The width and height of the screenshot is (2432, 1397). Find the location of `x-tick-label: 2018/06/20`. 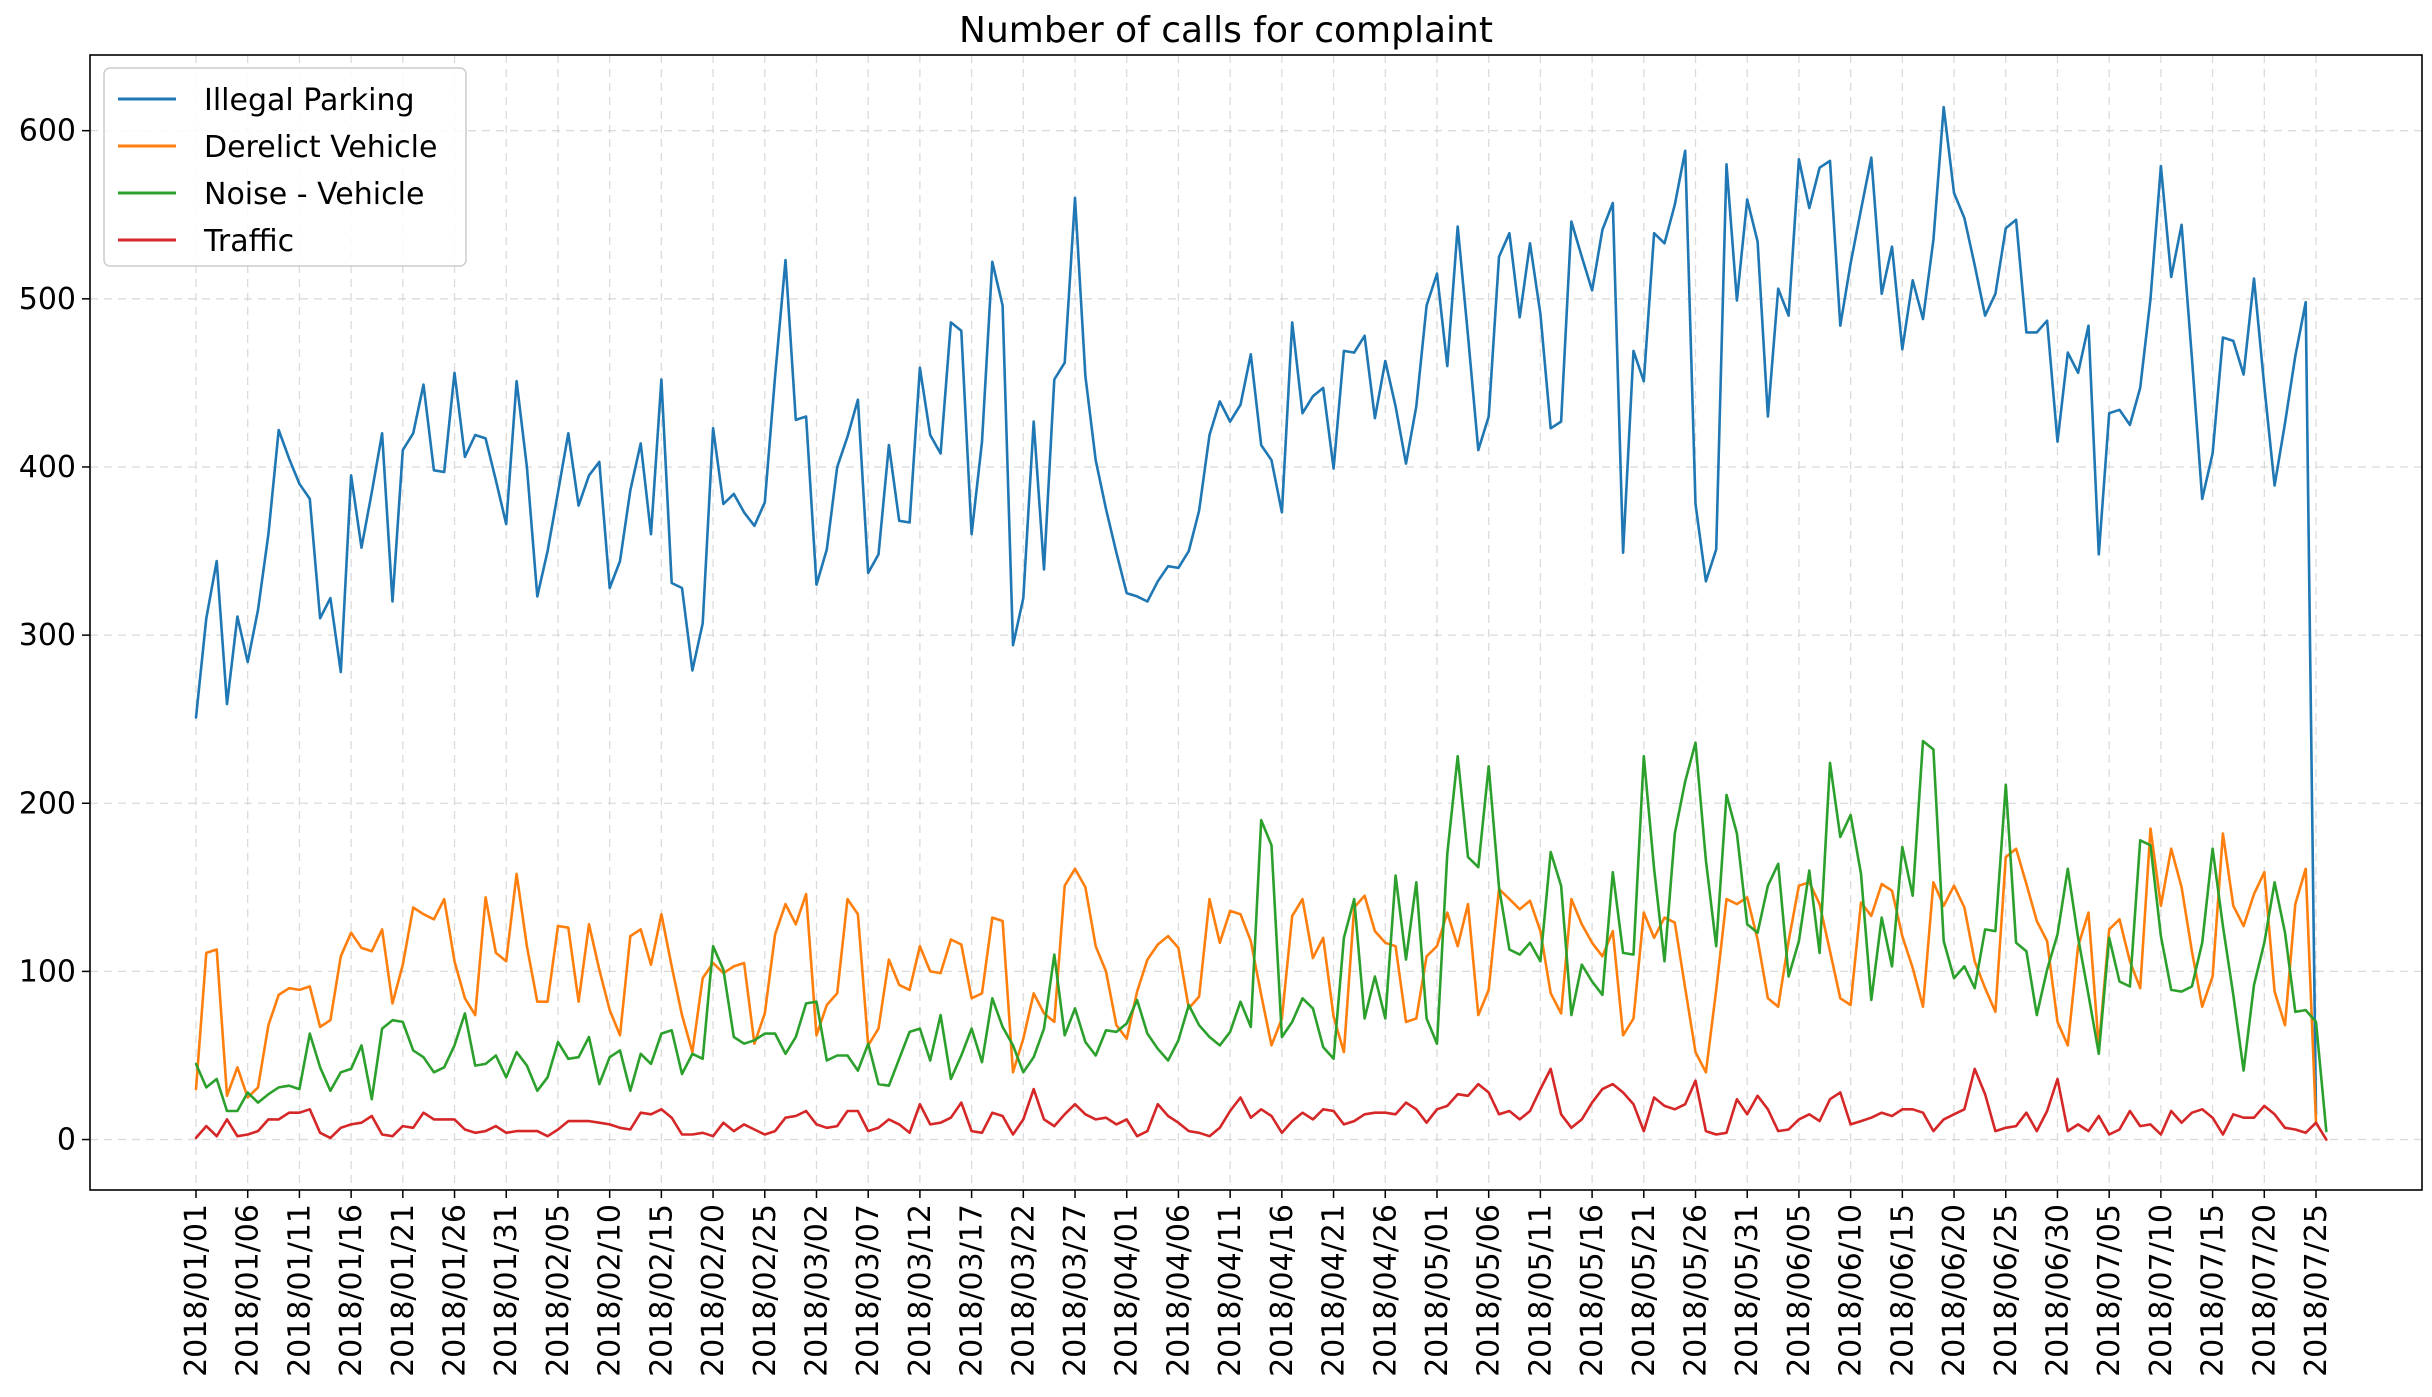

x-tick-label: 2018/06/20 is located at coordinates (1954, 1290).